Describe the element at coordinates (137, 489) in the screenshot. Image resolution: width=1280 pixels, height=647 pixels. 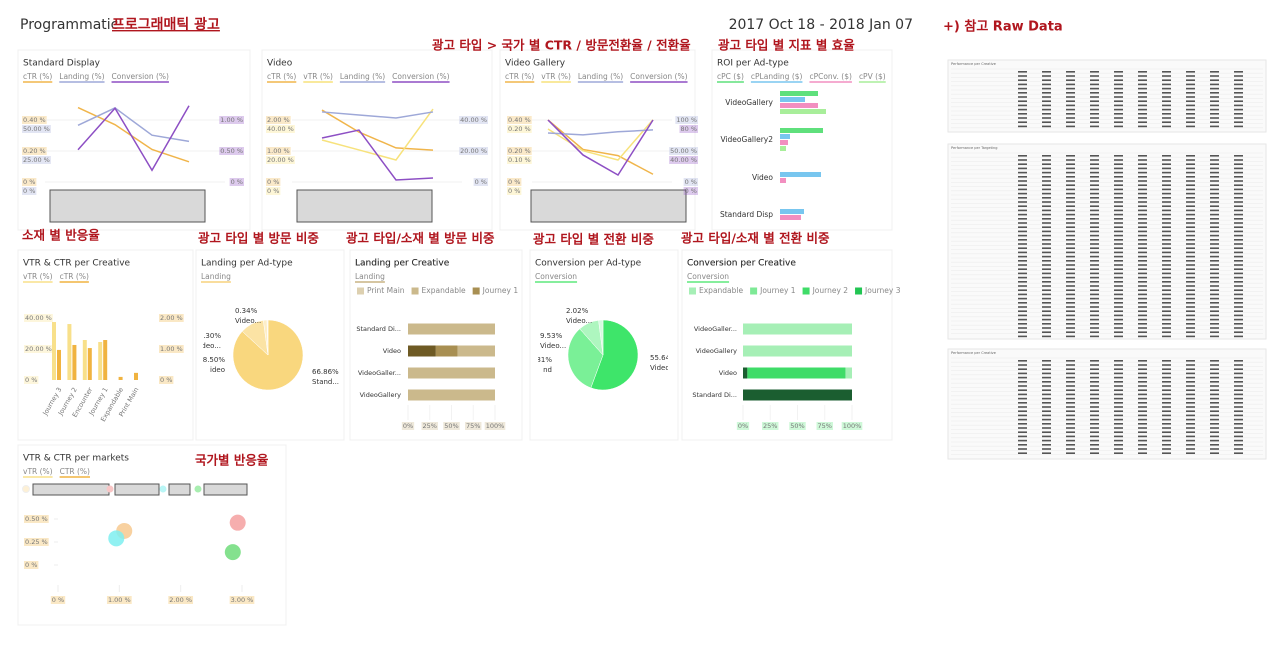
I see `market-bar` at that location.